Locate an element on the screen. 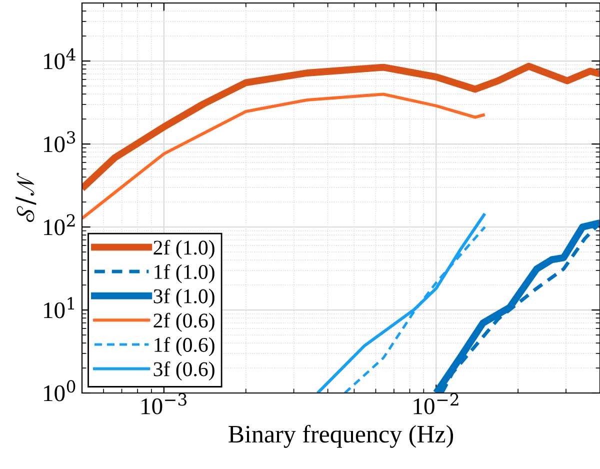 The height and width of the screenshot is (469, 600). legend-label: 1f (1.0) is located at coordinates (184, 274).